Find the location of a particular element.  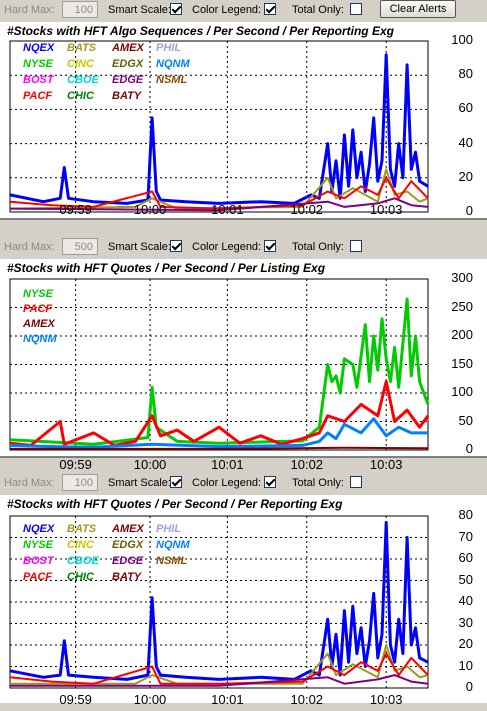

hard-max-input: 500 is located at coordinates (80, 246).